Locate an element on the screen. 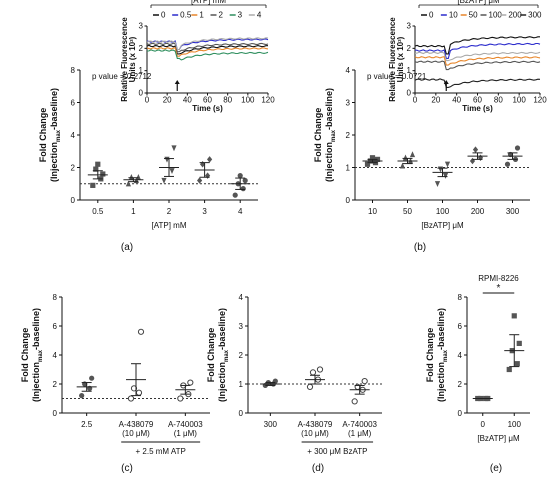 The image size is (550, 481). y-tick-label: 2 is located at coordinates (460, 384).